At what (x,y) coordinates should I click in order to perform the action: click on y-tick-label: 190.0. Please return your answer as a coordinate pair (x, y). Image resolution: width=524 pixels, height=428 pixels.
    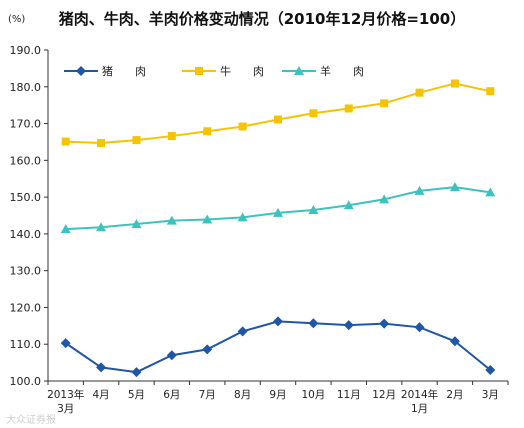
    Looking at the image, I should click on (26, 50).